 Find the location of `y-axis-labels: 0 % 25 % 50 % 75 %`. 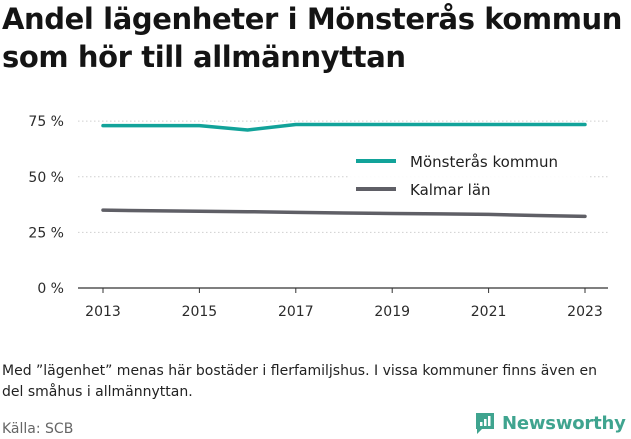

y-axis-labels: 0 % 25 % 50 % 75 % is located at coordinates (46, 205).